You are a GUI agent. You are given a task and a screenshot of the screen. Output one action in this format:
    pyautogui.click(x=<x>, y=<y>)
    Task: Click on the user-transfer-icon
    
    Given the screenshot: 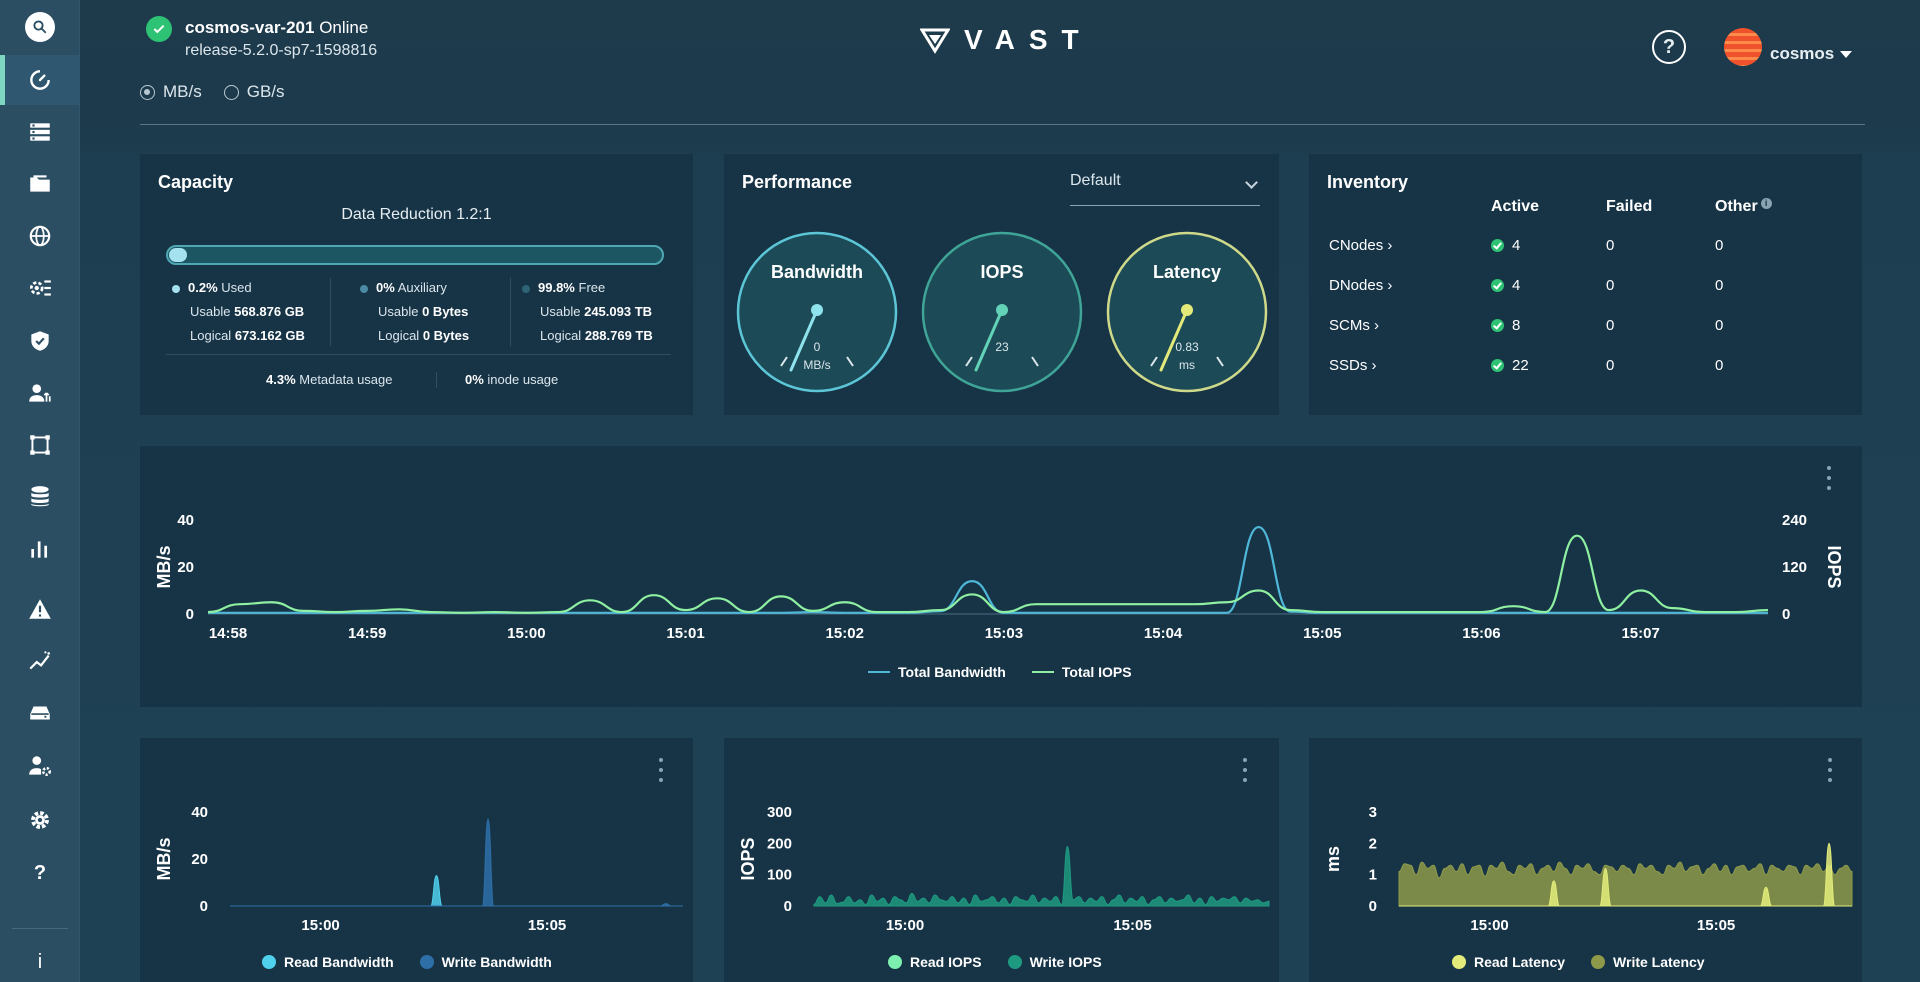 What is the action you would take?
    pyautogui.click(x=40, y=393)
    